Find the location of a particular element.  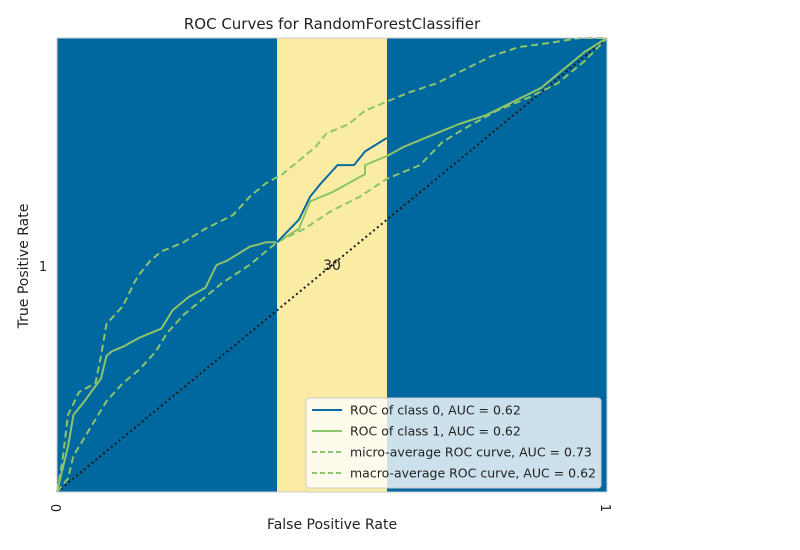

band-annotation: 30 is located at coordinates (332, 266).